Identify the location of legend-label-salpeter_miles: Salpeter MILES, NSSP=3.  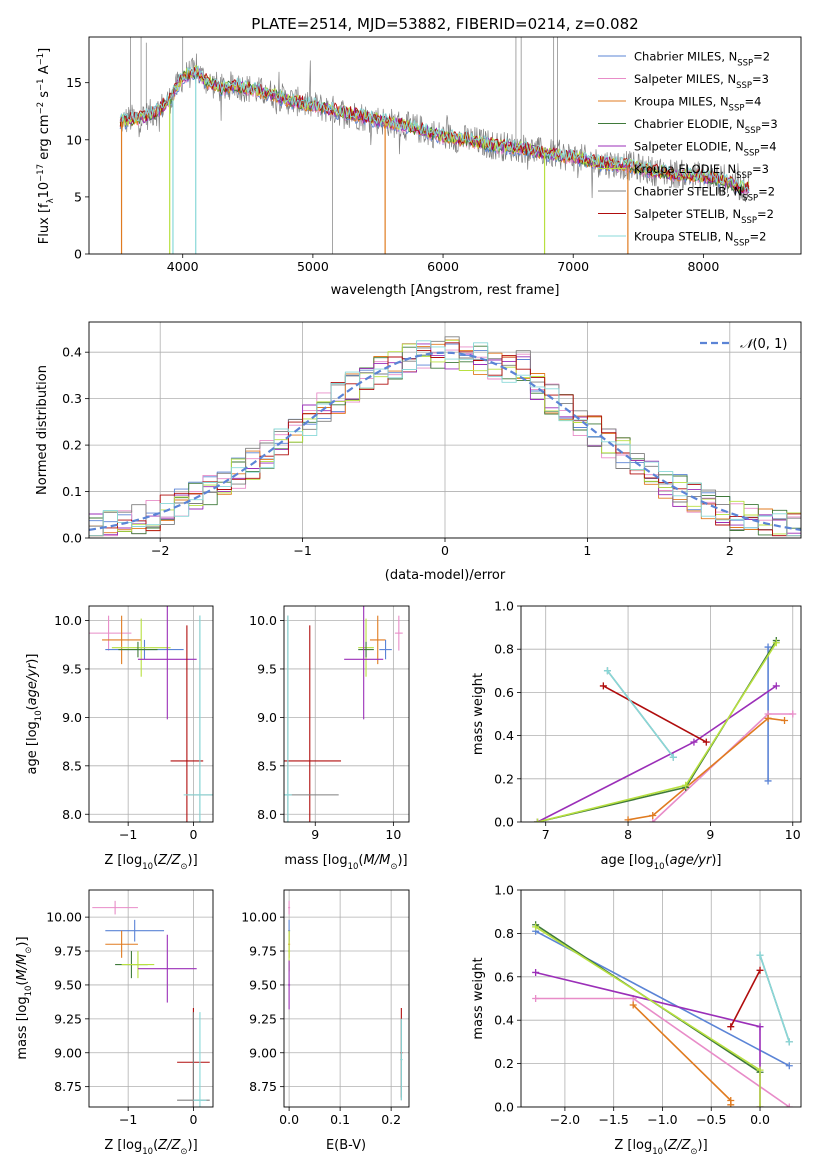
(701, 81).